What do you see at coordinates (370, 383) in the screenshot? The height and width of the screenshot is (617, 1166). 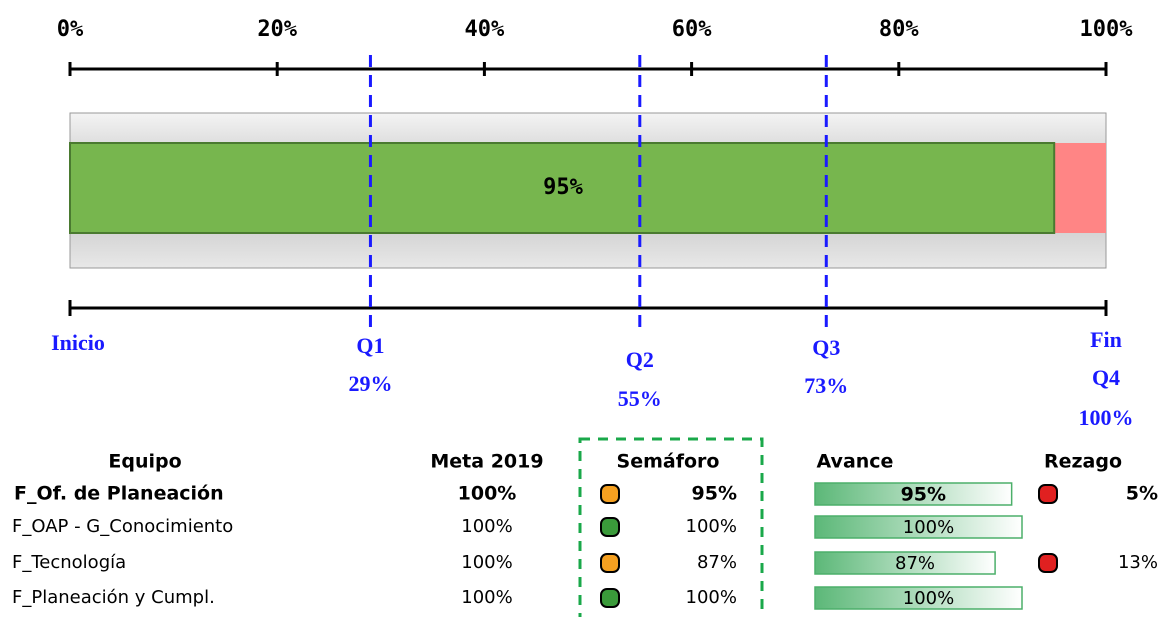 I see `milestone-value: 29%` at bounding box center [370, 383].